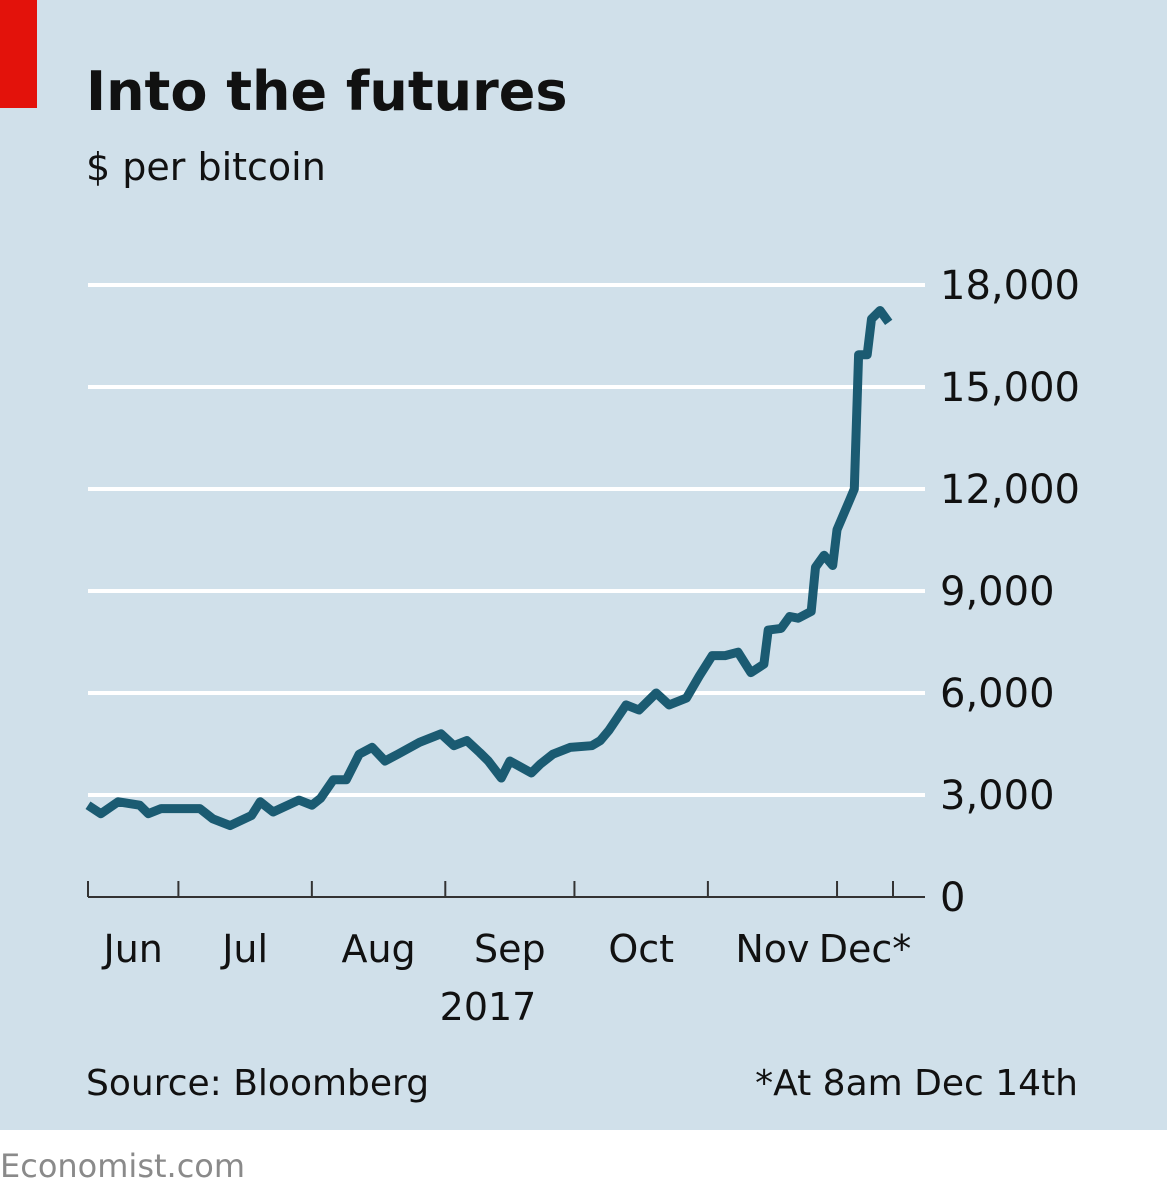  What do you see at coordinates (1010, 490) in the screenshot?
I see `y-tick-label: 12,000` at bounding box center [1010, 490].